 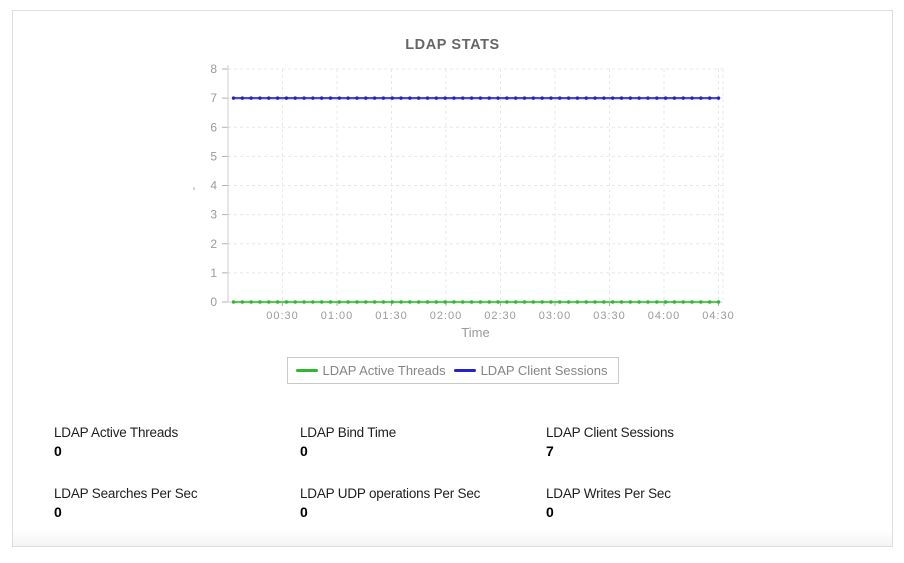 What do you see at coordinates (610, 432) in the screenshot?
I see `stat-label: LDAP Client Sessions` at bounding box center [610, 432].